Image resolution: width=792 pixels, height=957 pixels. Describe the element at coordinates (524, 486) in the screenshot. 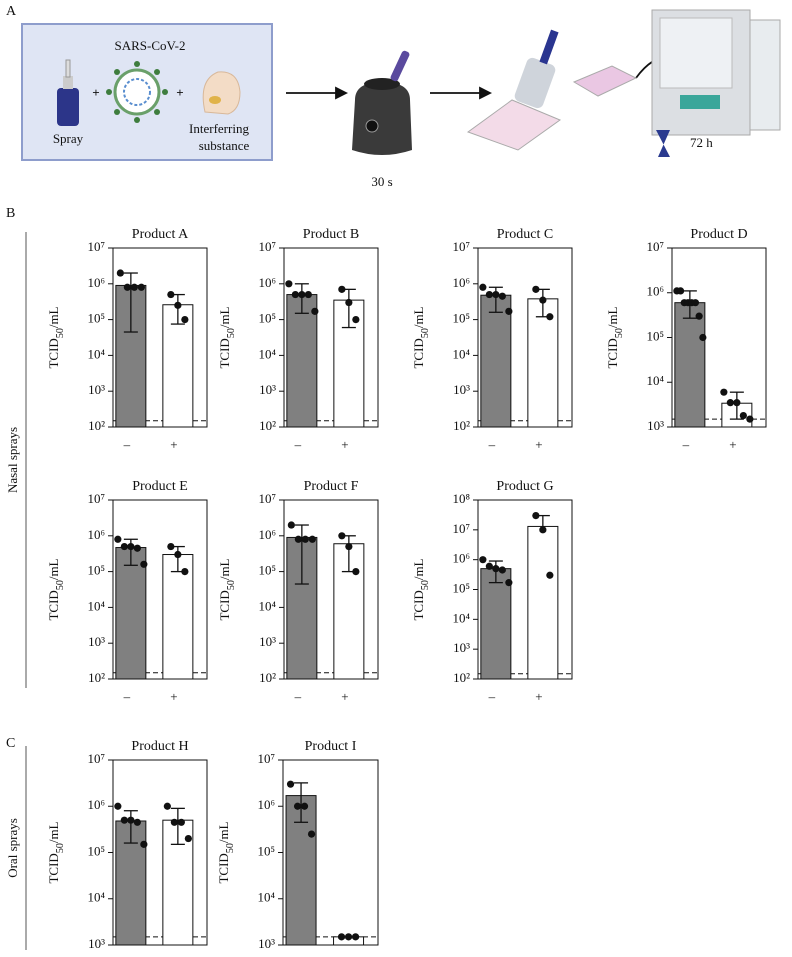

I see `chart-title: Product G` at that location.